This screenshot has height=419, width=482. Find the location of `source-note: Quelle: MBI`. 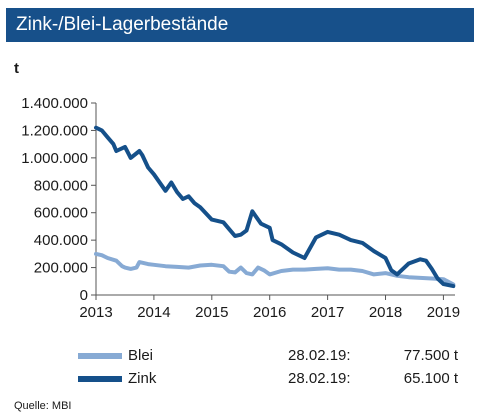

source-note: Quelle: MBI is located at coordinates (43, 406).